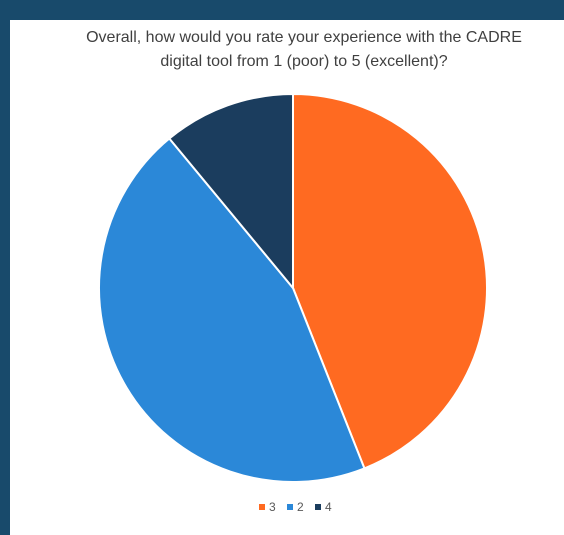  What do you see at coordinates (295, 507) in the screenshot?
I see `chart-legend: 3 2 4` at bounding box center [295, 507].